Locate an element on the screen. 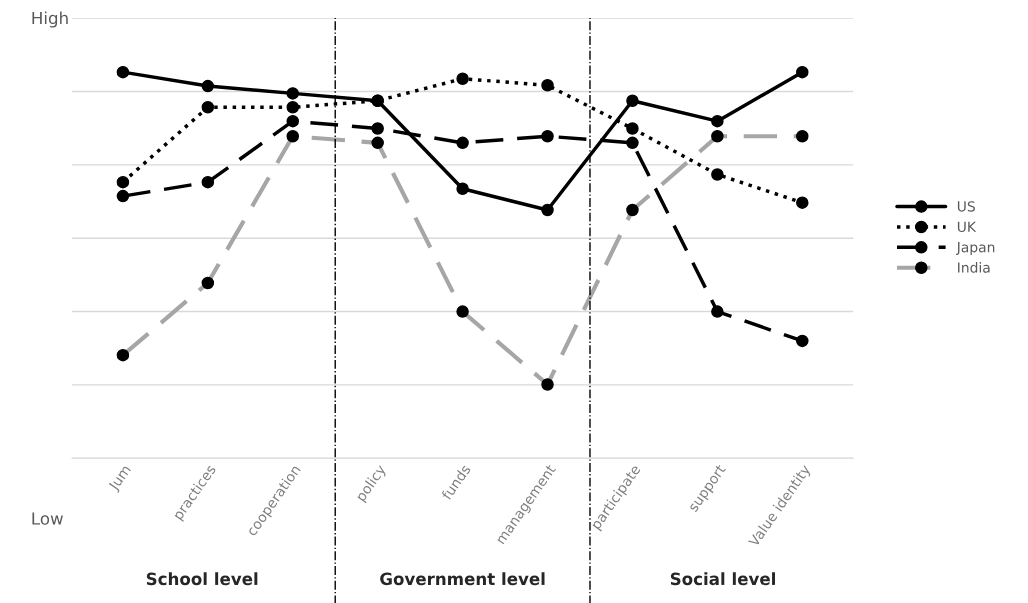 This screenshot has width=1028, height=603. legend-label: US is located at coordinates (966, 206).